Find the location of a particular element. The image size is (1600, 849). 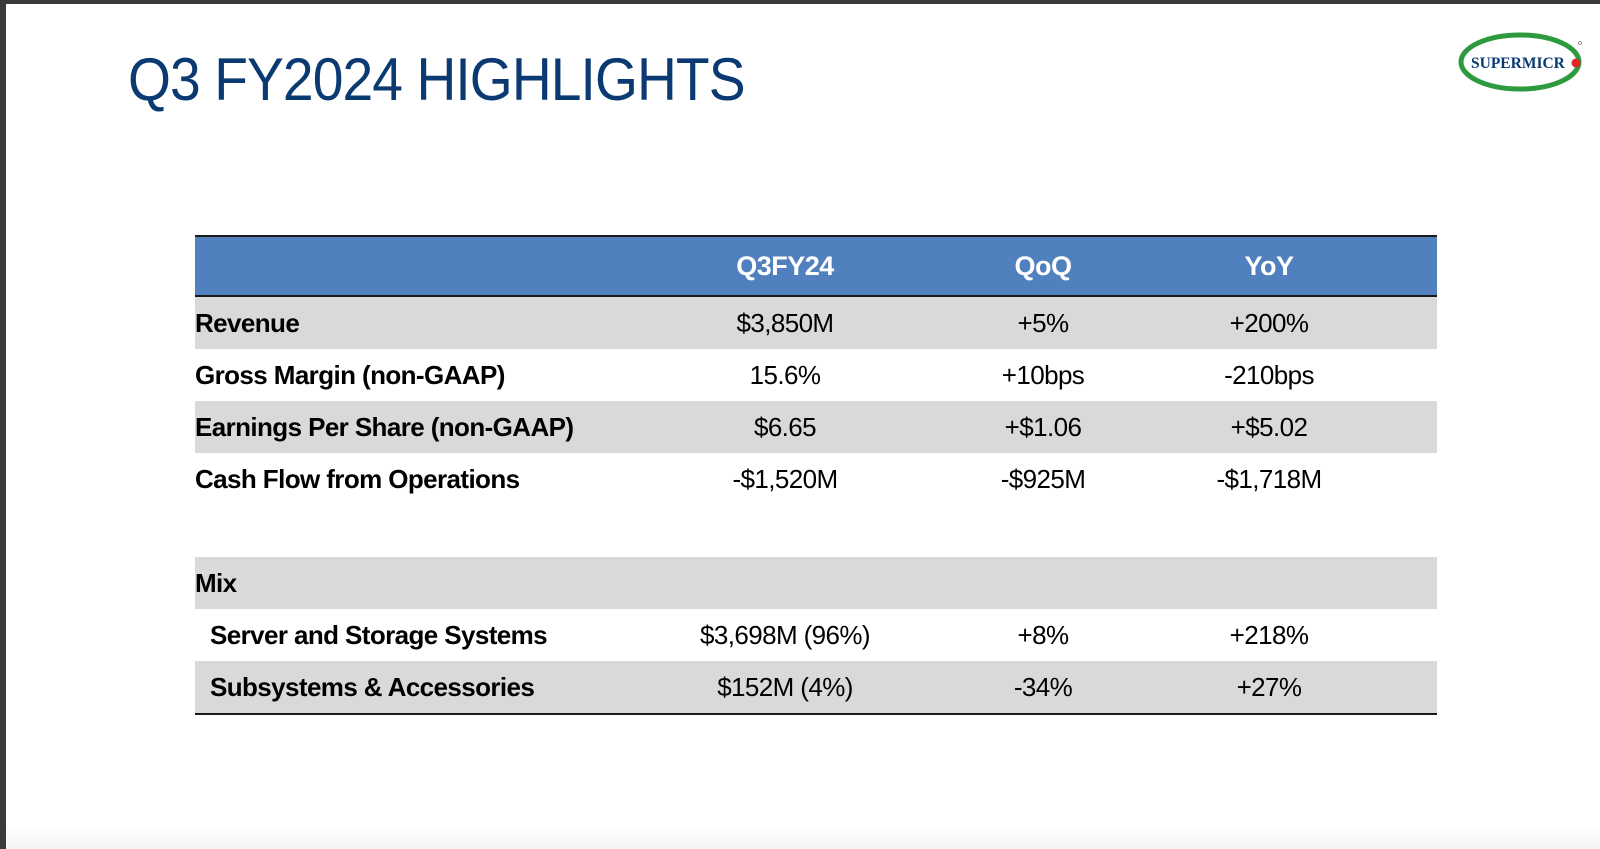

row-q3fy24: $152M (4%) is located at coordinates (785, 688).